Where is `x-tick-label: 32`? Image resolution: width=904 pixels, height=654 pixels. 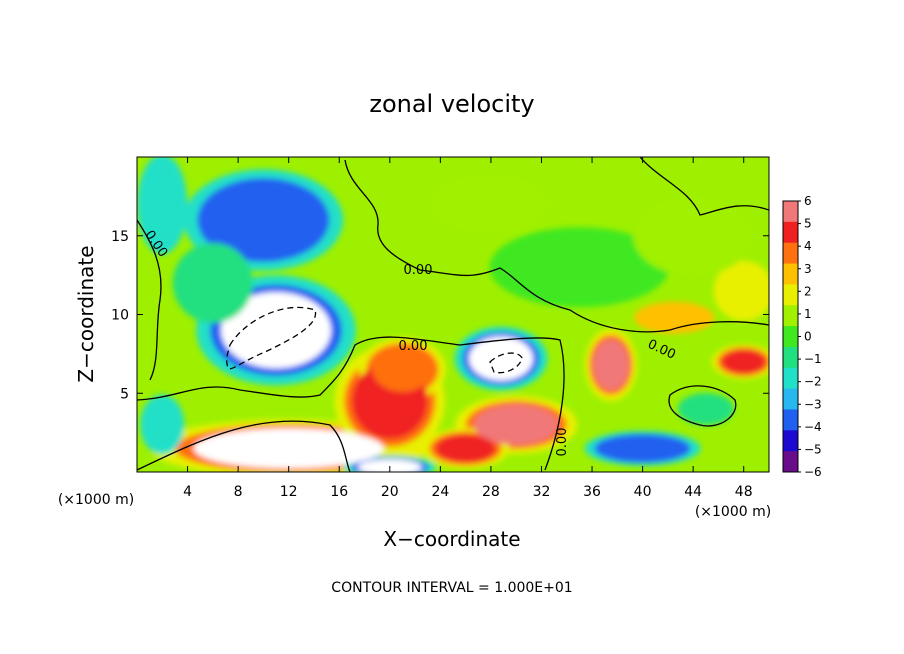 x-tick-label: 32 is located at coordinates (542, 492).